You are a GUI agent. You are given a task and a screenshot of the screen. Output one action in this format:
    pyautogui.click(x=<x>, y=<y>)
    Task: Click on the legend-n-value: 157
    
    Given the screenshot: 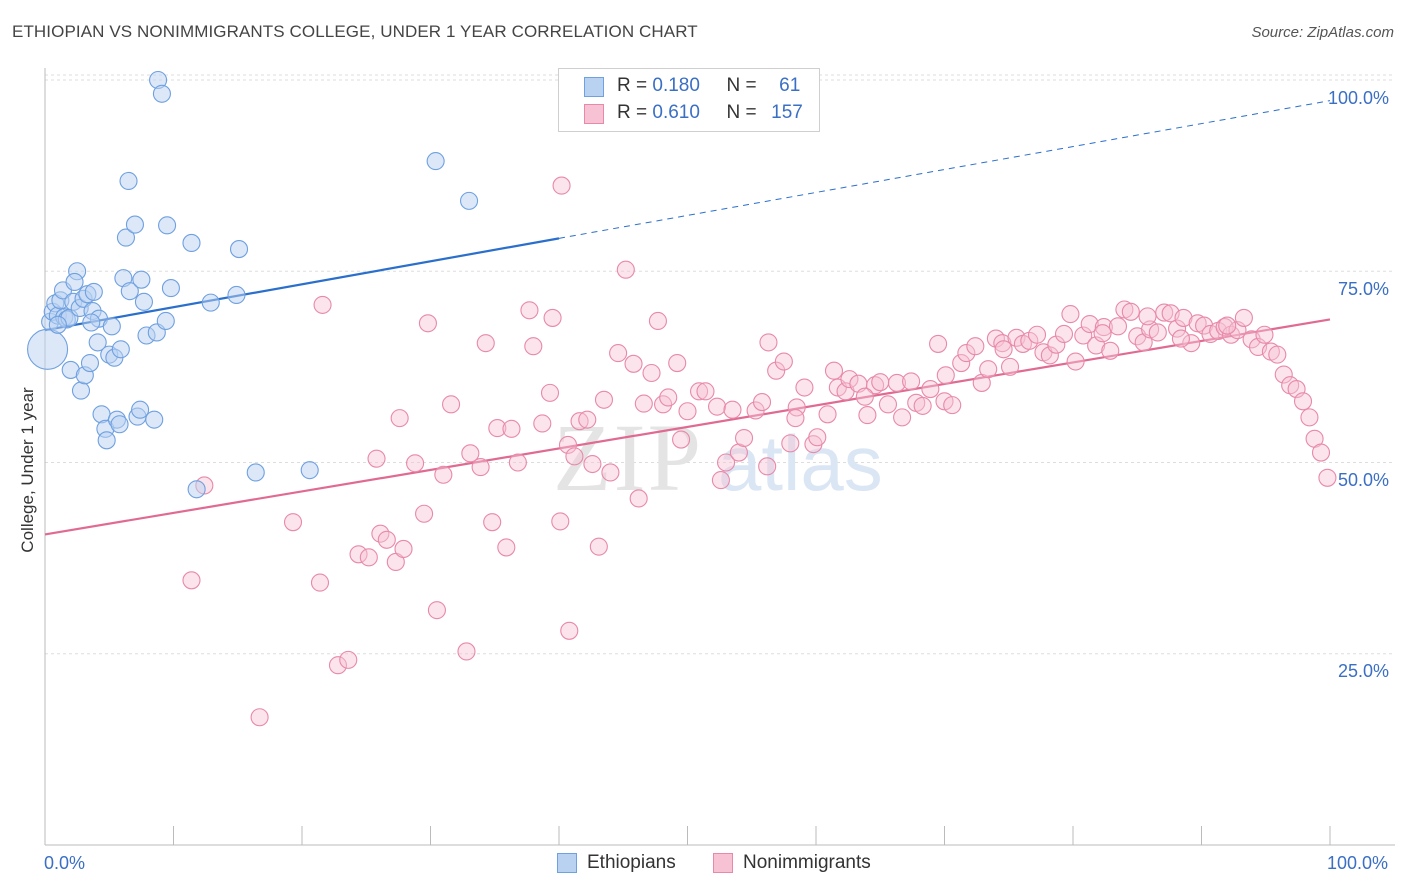 What is the action you would take?
    pyautogui.click(x=787, y=112)
    